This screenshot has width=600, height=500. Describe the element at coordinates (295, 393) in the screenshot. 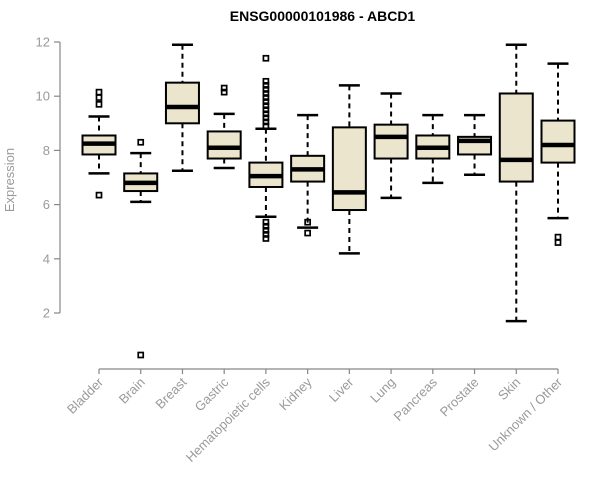

I see `x-tick-label-kidney: Kidney` at that location.